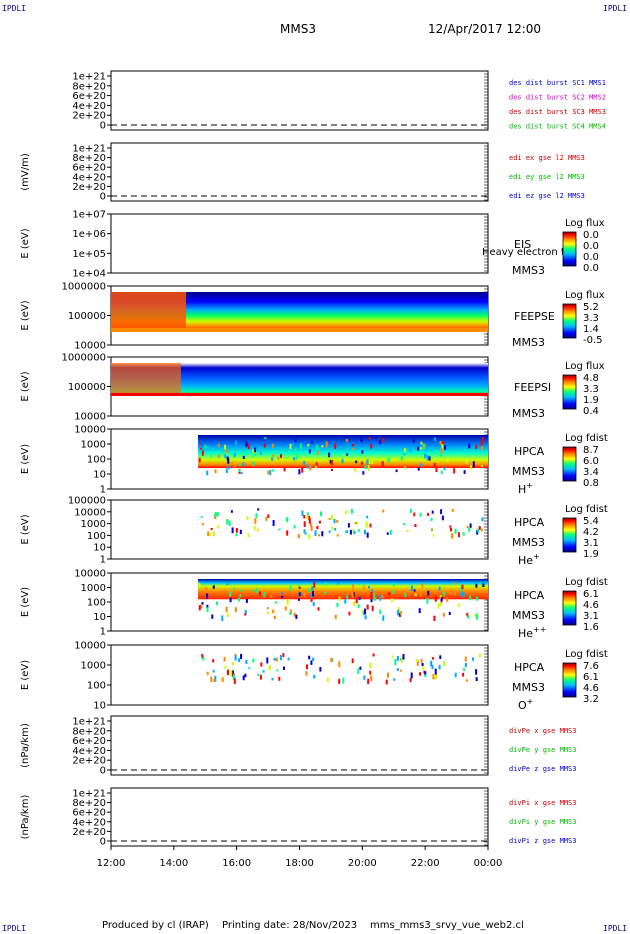  Describe the element at coordinates (96, 686) in the screenshot. I see `ytick-label: 100` at that location.